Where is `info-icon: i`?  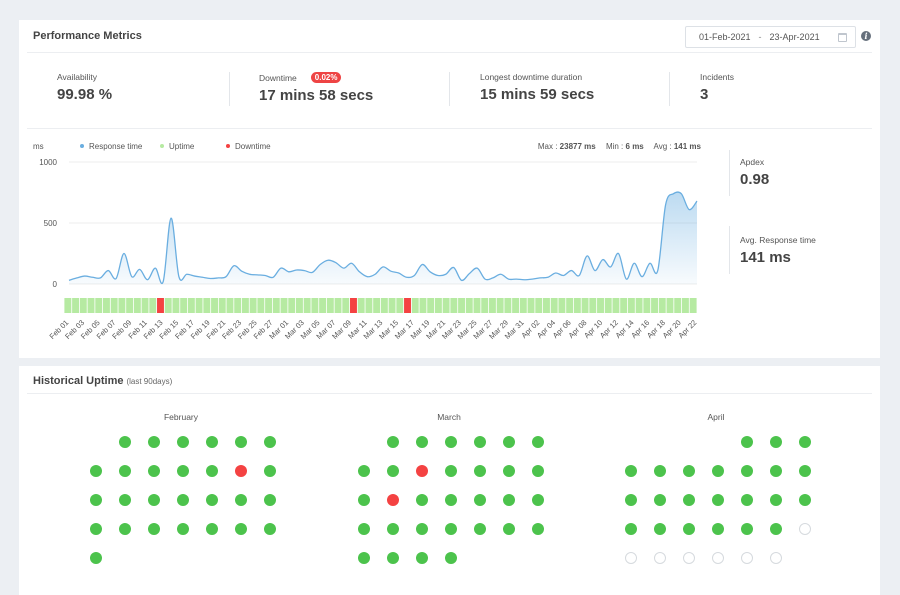 info-icon: i is located at coordinates (866, 36).